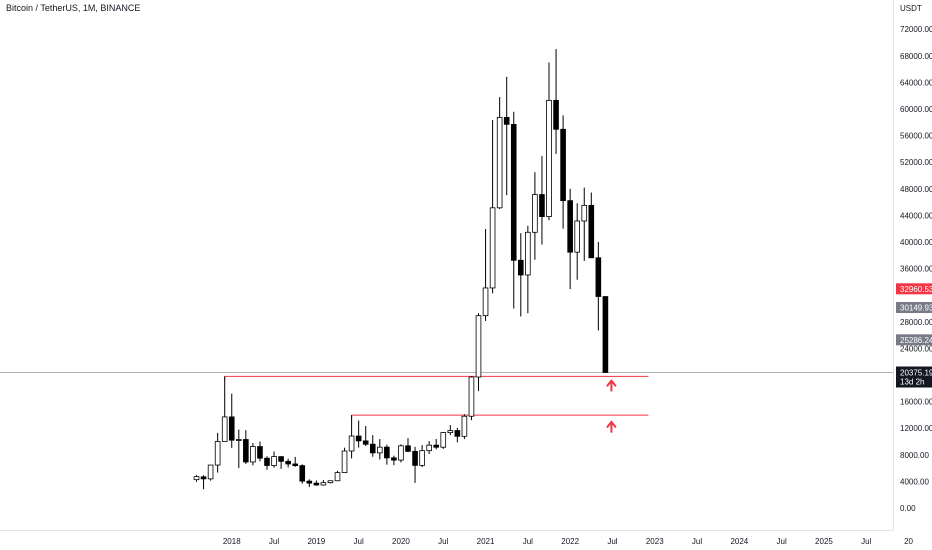 The width and height of the screenshot is (932, 550). I want to click on price-tag: 30149.93, so click(914, 308).